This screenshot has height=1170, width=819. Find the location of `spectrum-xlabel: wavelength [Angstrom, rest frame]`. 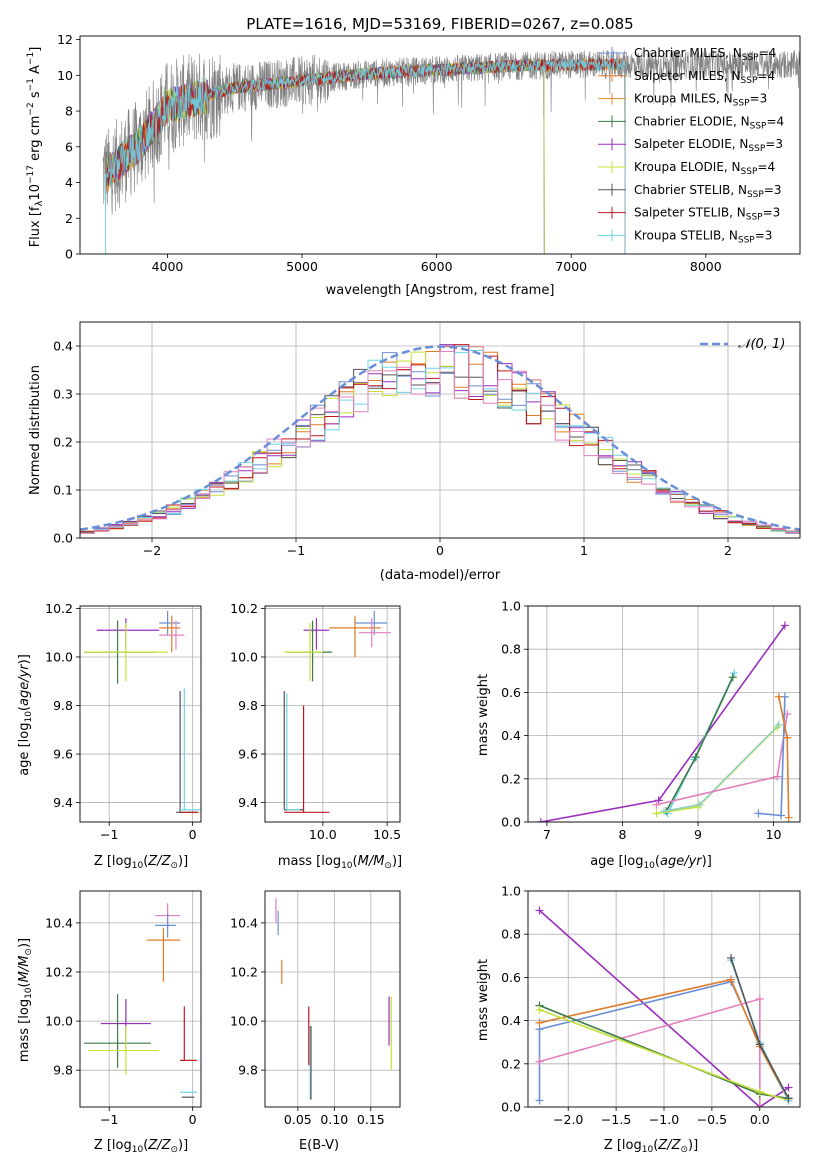

spectrum-xlabel: wavelength [Angstrom, rest frame] is located at coordinates (440, 290).